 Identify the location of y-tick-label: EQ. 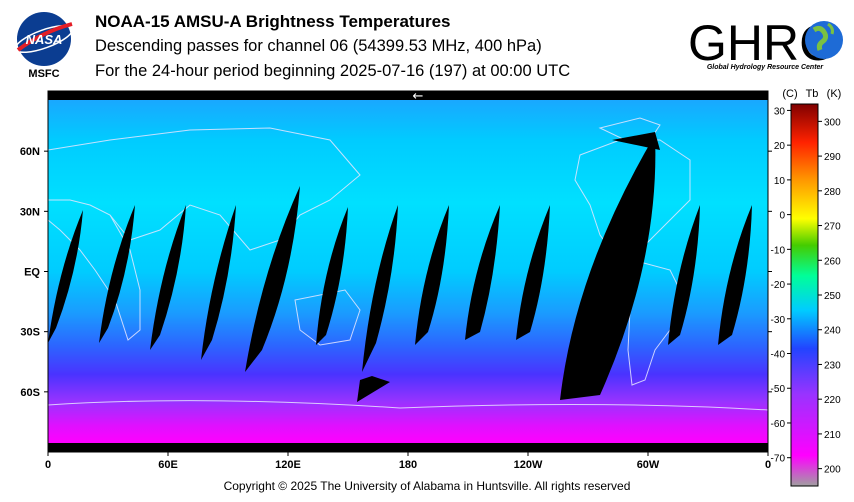
(32, 273).